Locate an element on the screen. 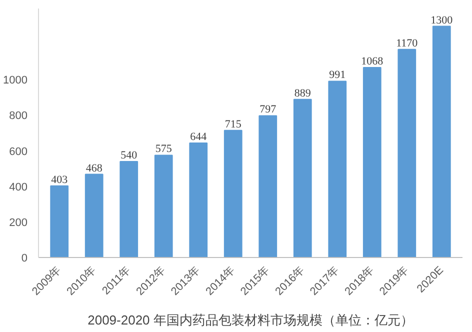  data-label: 991 is located at coordinates (337, 75).